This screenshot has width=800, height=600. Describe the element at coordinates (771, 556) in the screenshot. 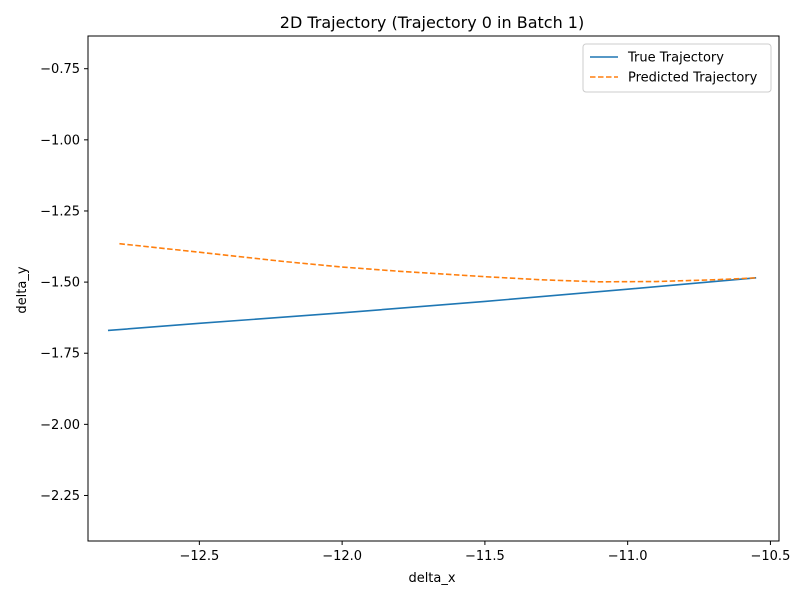

I see `x-tick-label: −10.5` at that location.